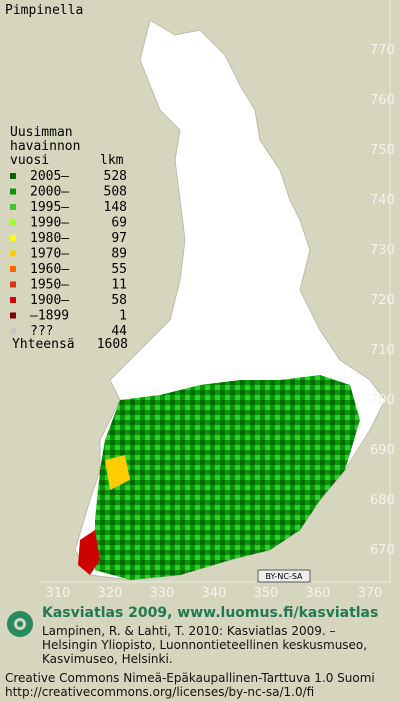 The height and width of the screenshot is (702, 400). What do you see at coordinates (112, 344) in the screenshot?
I see `legend-total: 1608` at bounding box center [112, 344].